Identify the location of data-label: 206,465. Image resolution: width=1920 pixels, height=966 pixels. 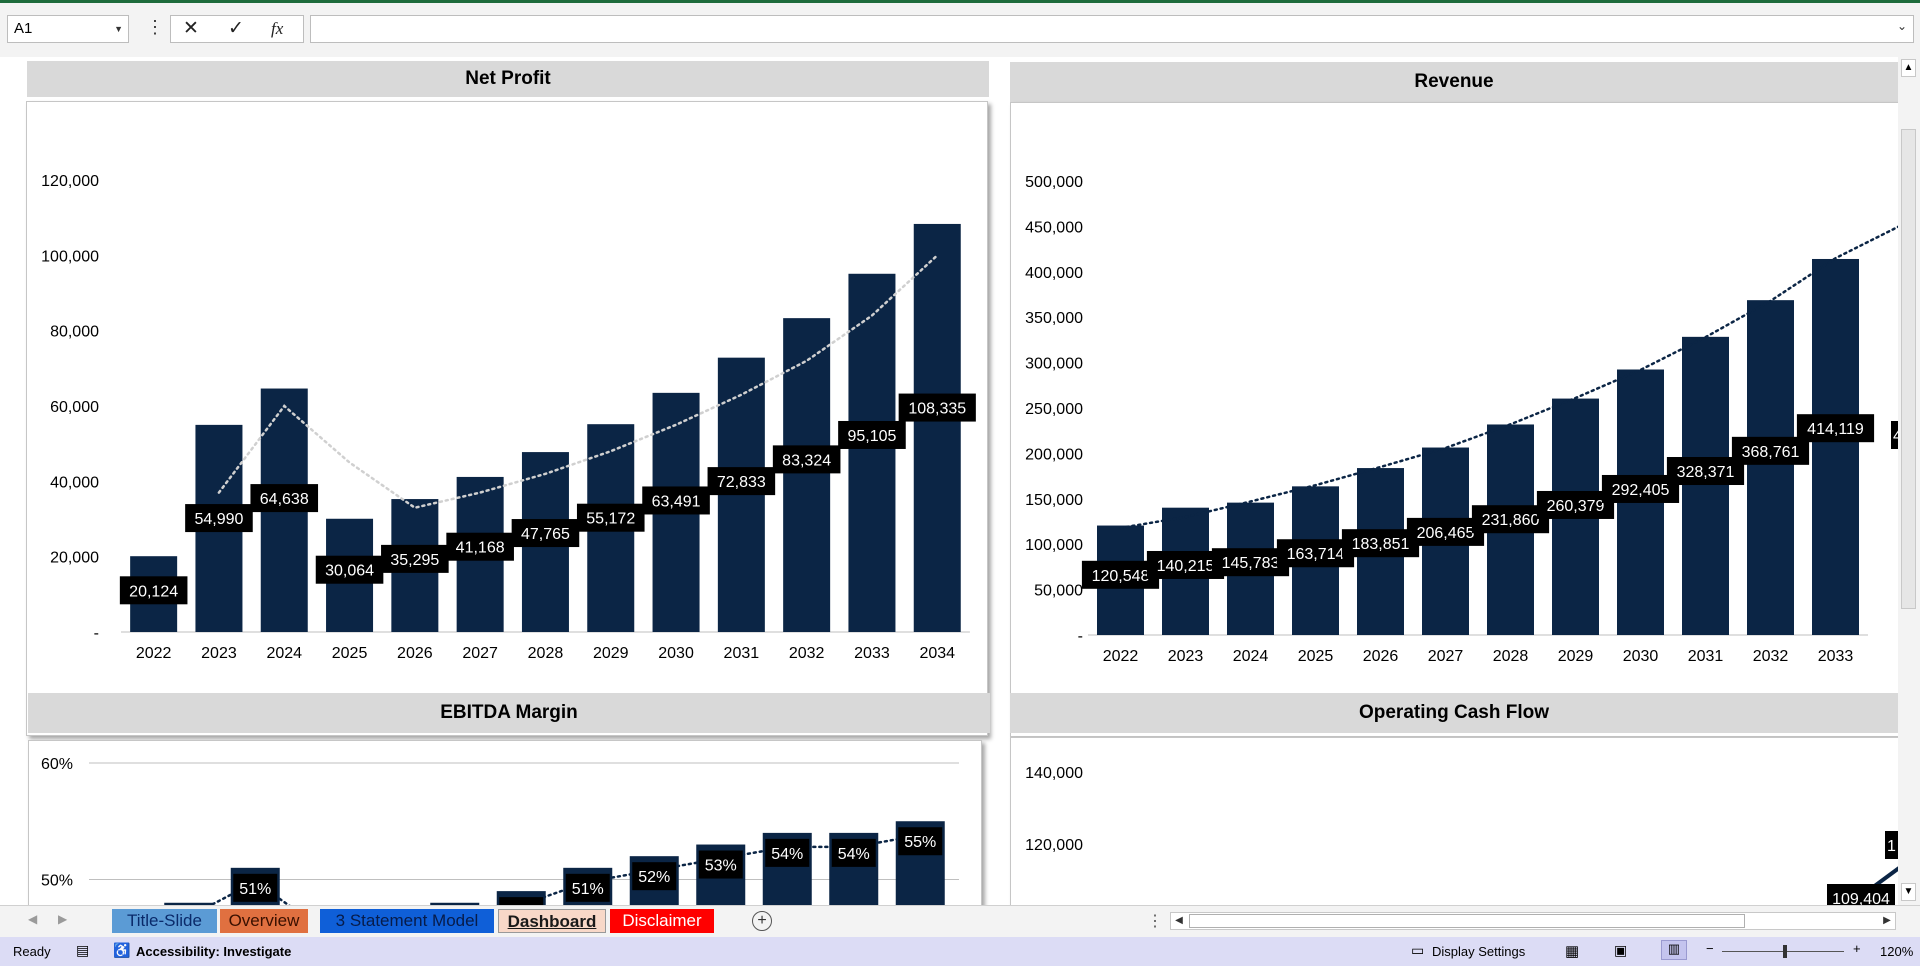
(1446, 533).